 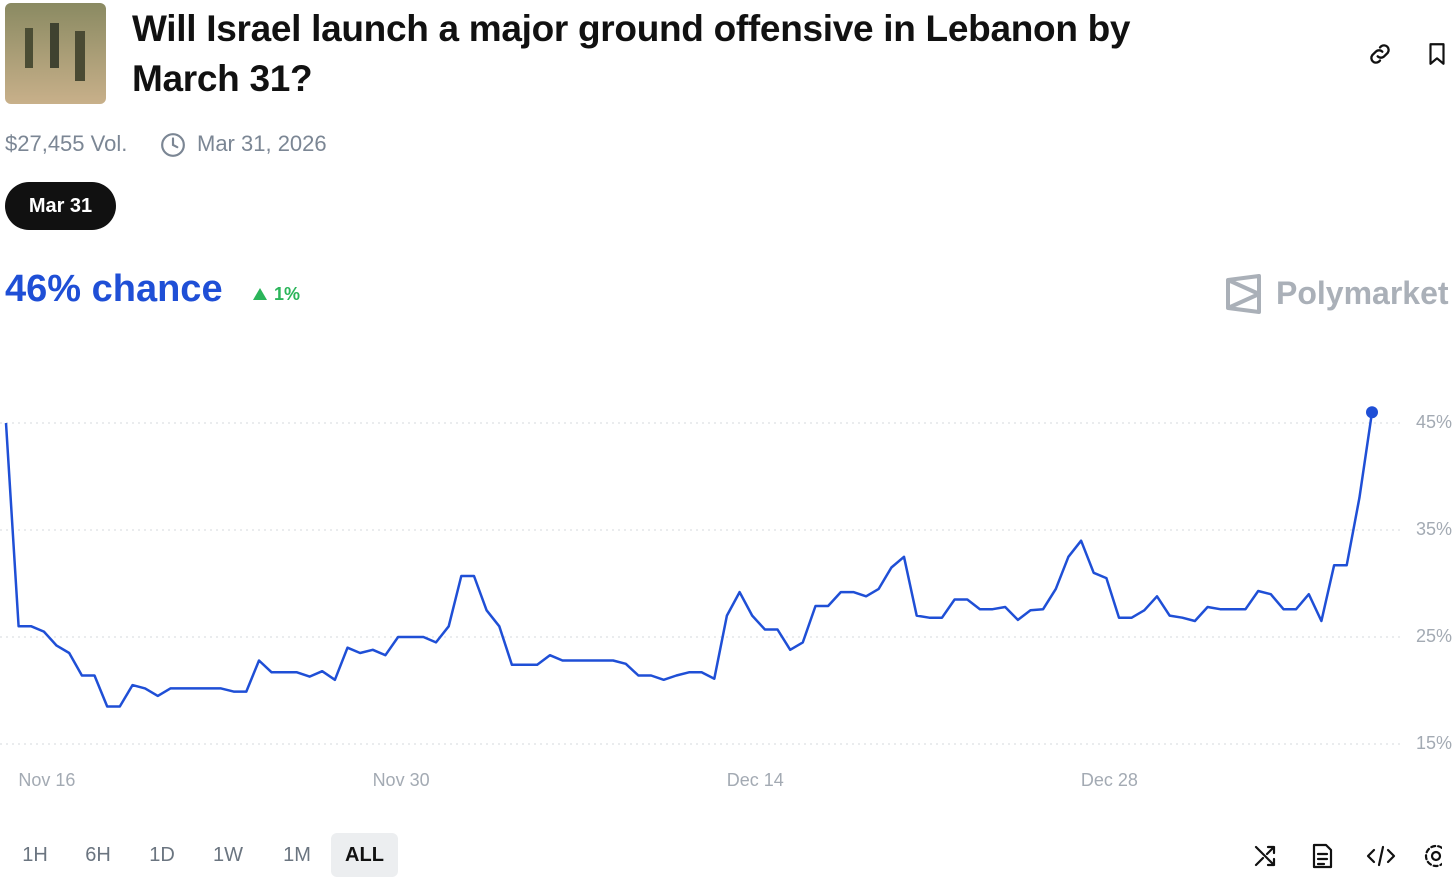 I want to click on bookmark-icon, so click(x=1437, y=54).